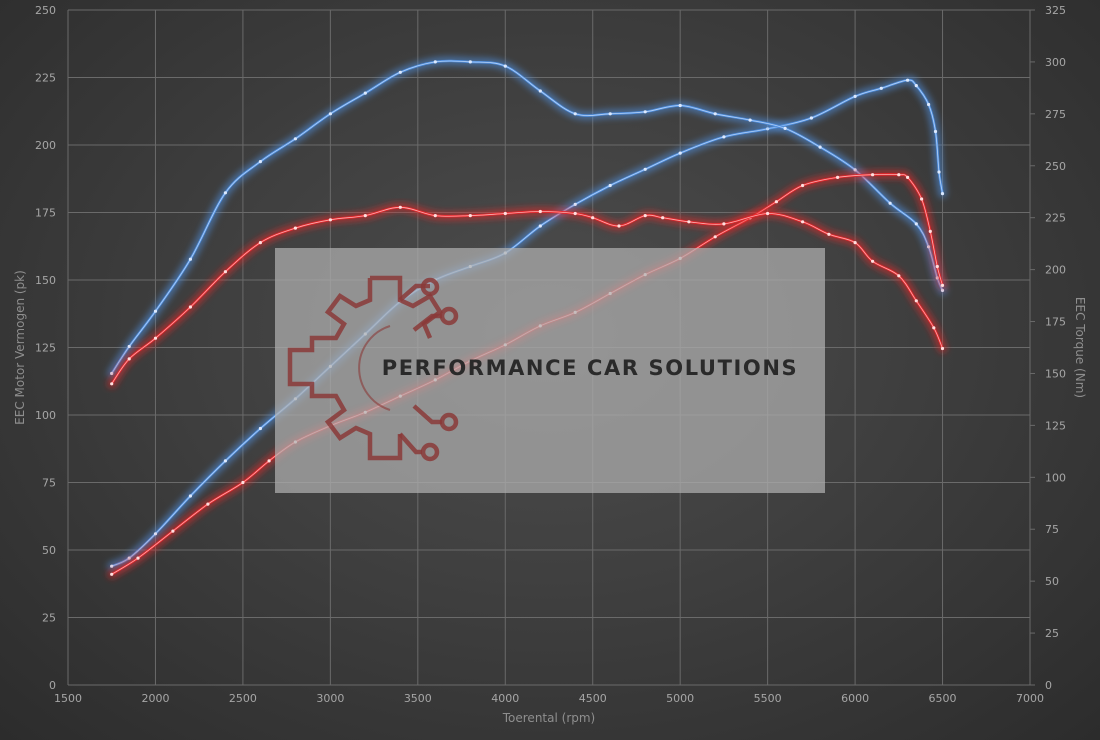 The height and width of the screenshot is (740, 1100). What do you see at coordinates (45, 213) in the screenshot?
I see `y-tick-label: 175` at bounding box center [45, 213].